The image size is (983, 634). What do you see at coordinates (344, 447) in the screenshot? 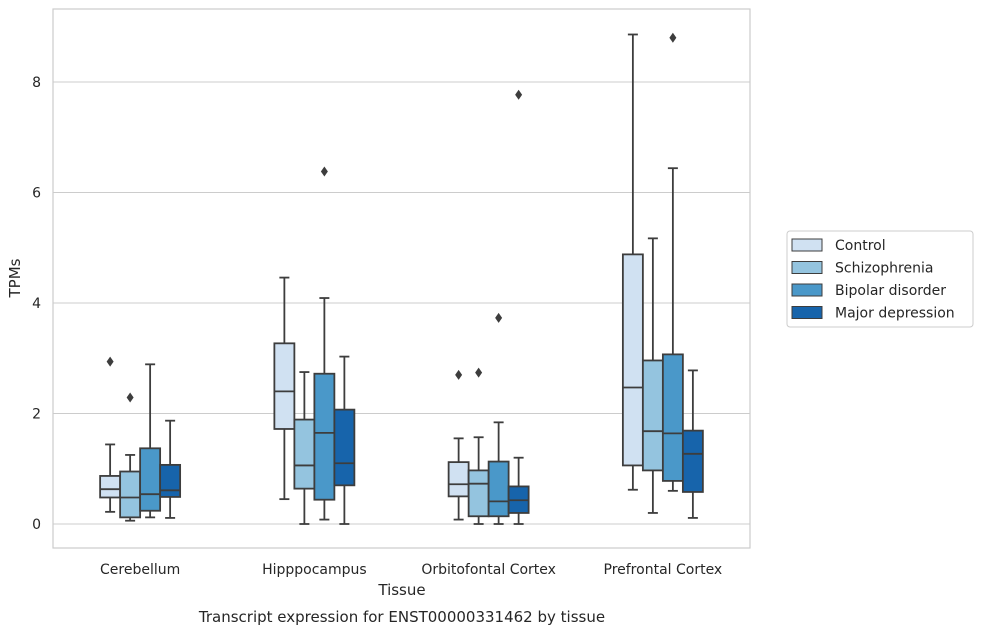
I see `box-major-depression-hipppocampus-iqr` at bounding box center [344, 447].